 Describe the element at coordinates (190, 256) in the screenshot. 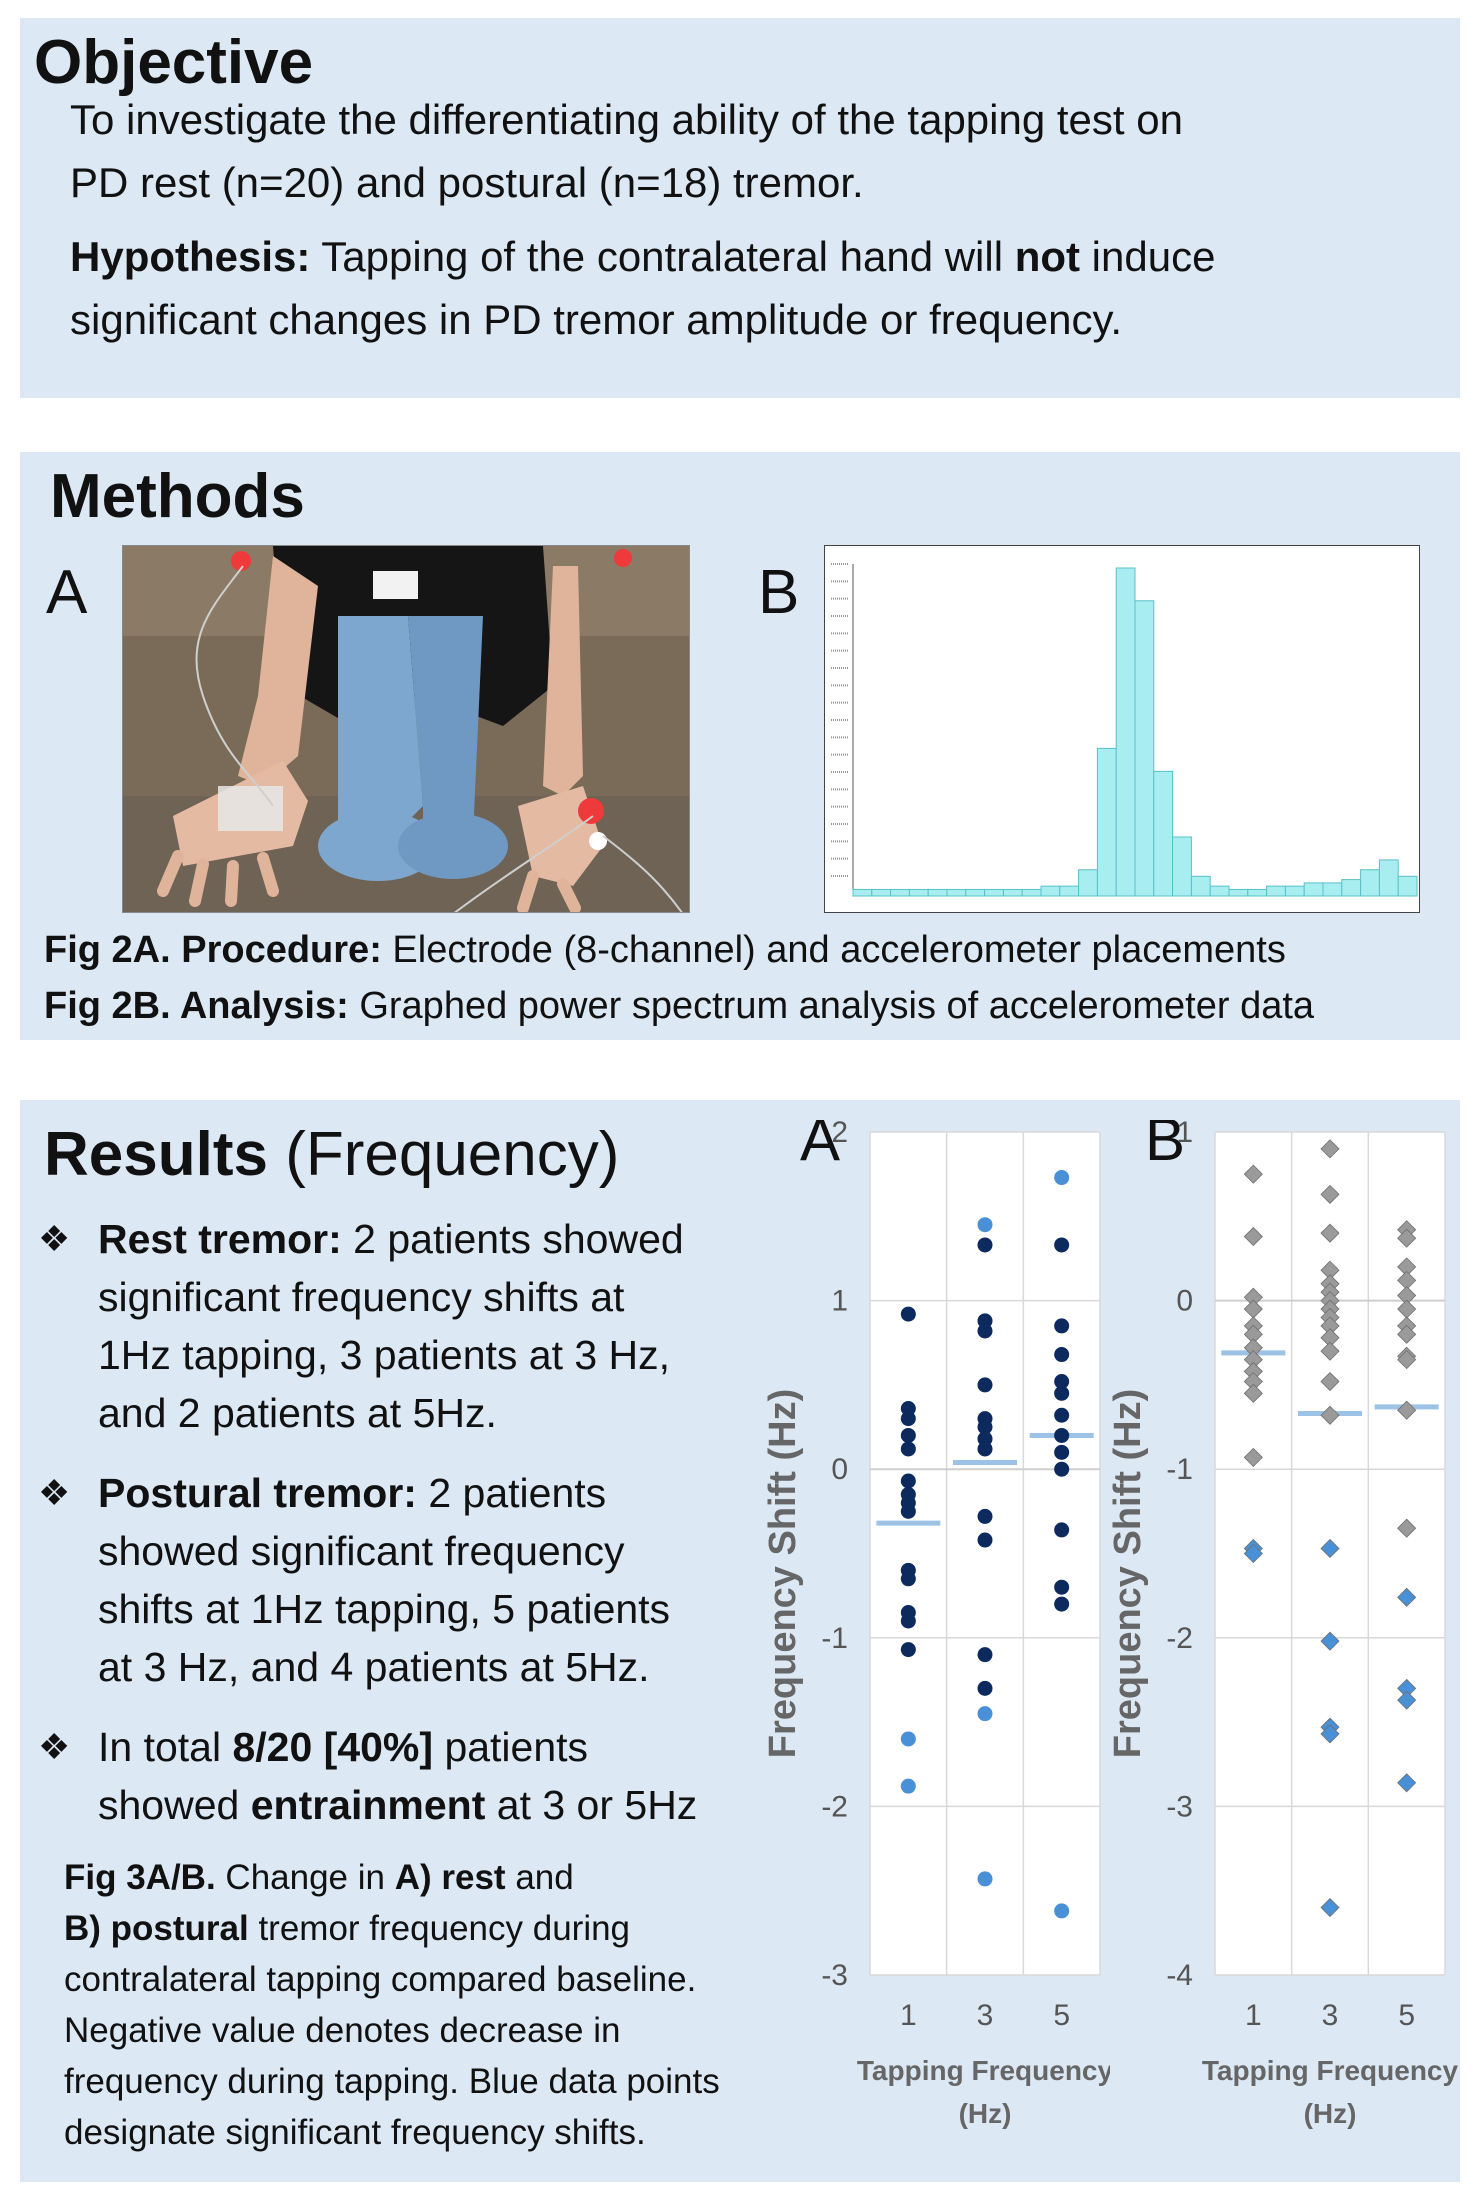

I see `hypothesis-label: Hypothesis:` at that location.